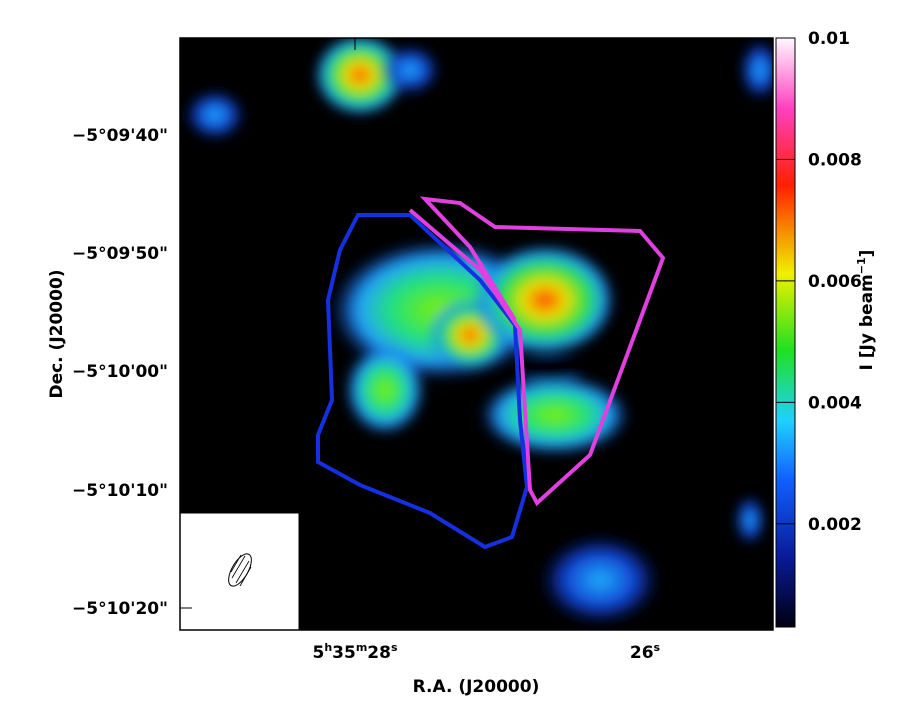 This screenshot has width=922, height=714. Describe the element at coordinates (835, 160) in the screenshot. I see `colorbar-tick-label: 0.008` at that location.